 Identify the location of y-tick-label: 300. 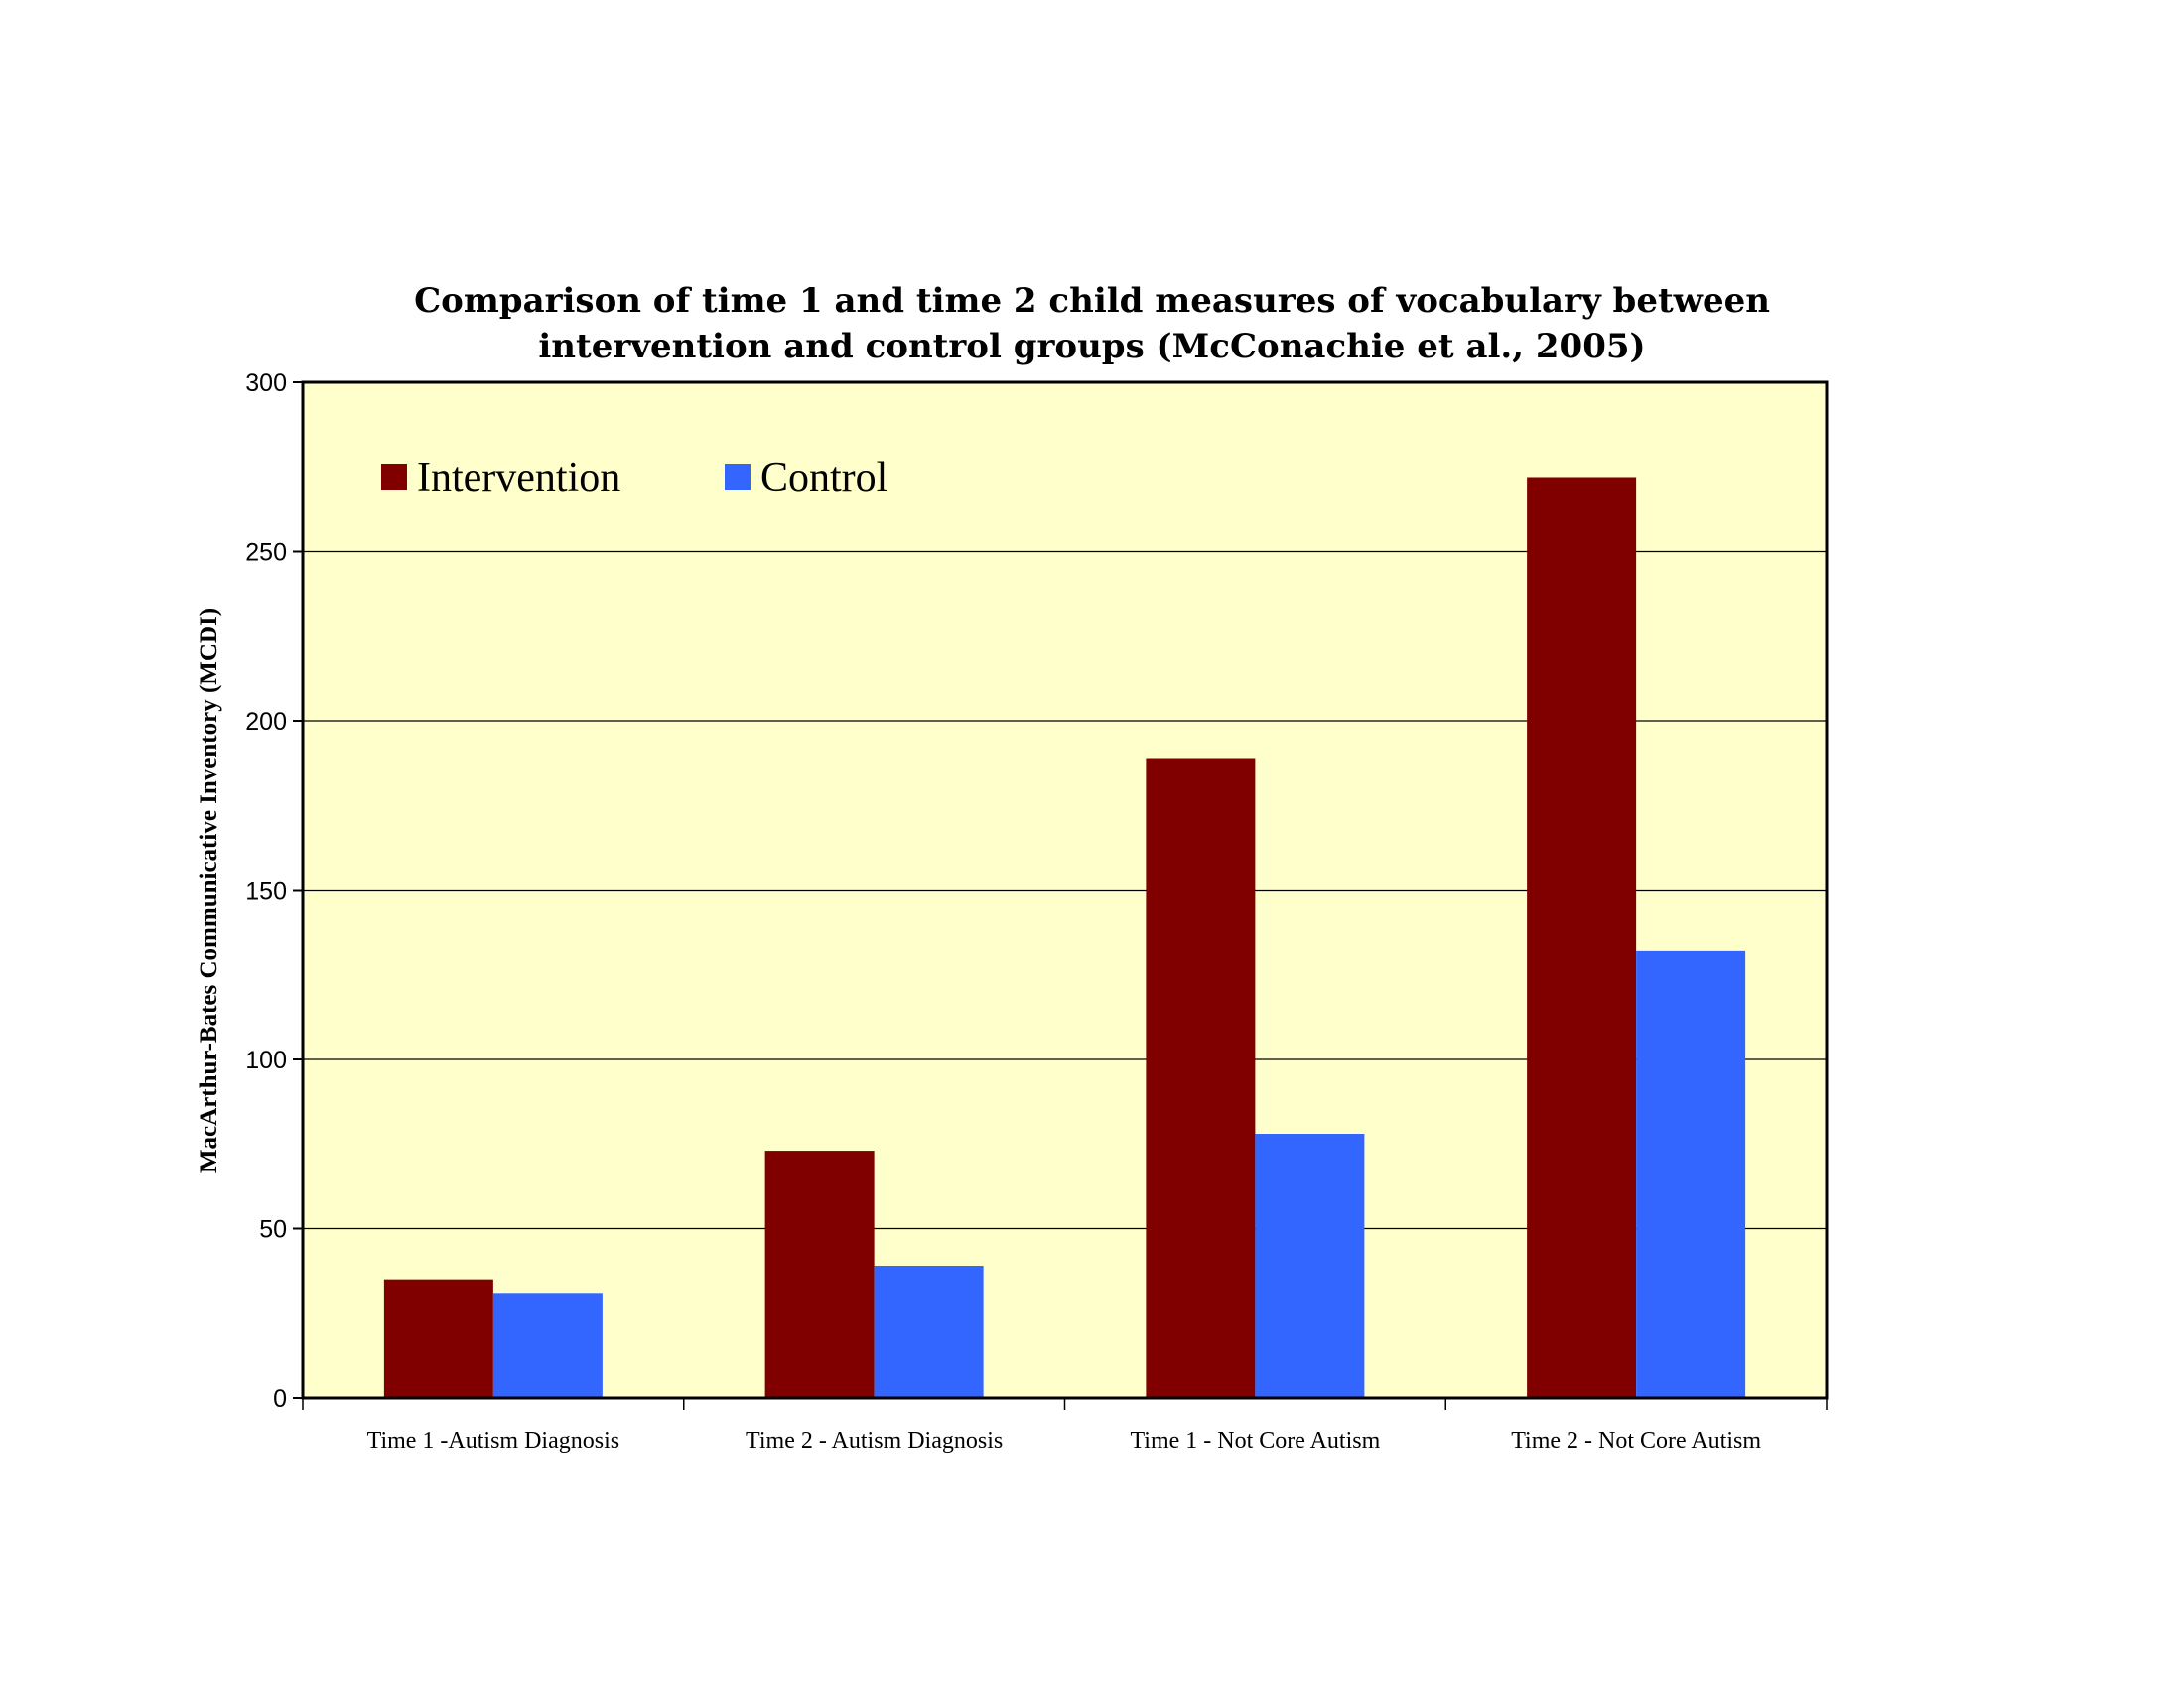
(266, 383).